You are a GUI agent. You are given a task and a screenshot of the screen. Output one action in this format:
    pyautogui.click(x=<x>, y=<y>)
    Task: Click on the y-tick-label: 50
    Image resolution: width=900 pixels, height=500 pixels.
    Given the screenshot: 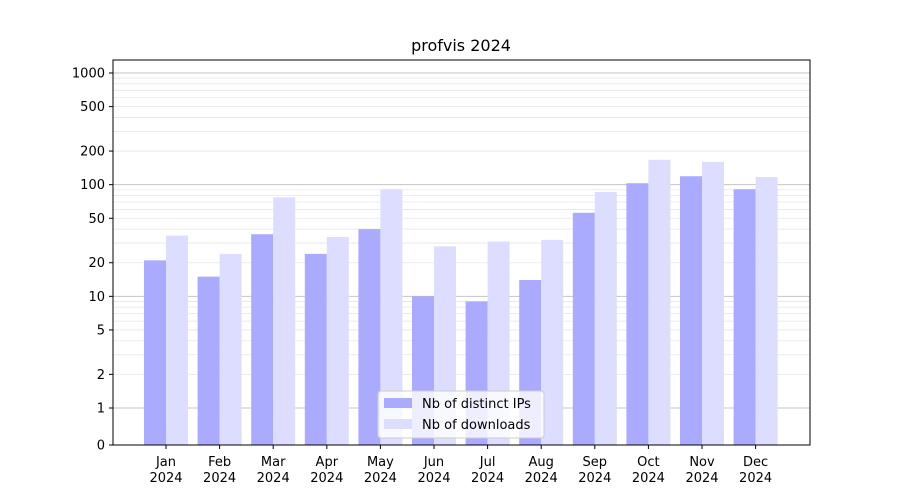 What is the action you would take?
    pyautogui.click(x=96, y=219)
    